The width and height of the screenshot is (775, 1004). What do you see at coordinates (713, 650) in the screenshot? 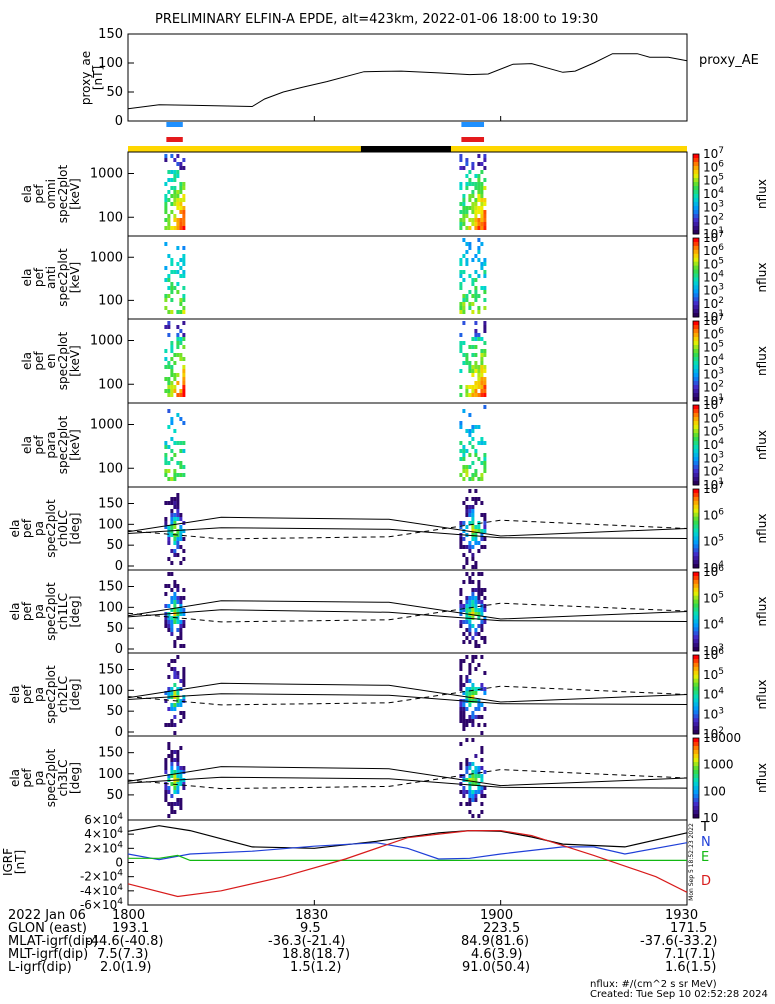
I see `pa-1-colorbar-tick-3: 10³` at bounding box center [713, 650].